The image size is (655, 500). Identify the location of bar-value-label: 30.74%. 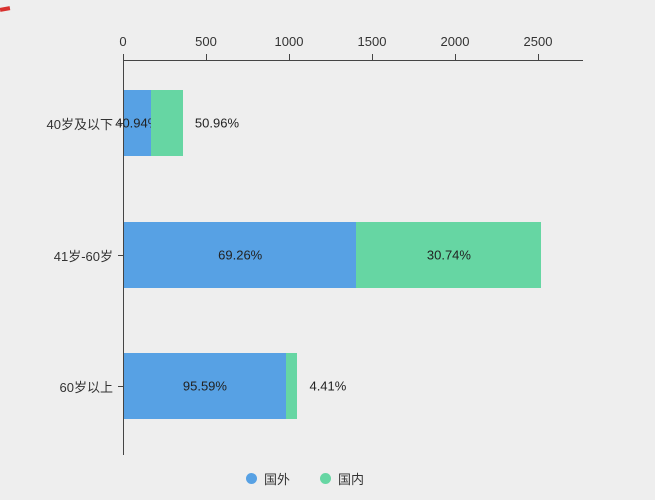
(448, 255).